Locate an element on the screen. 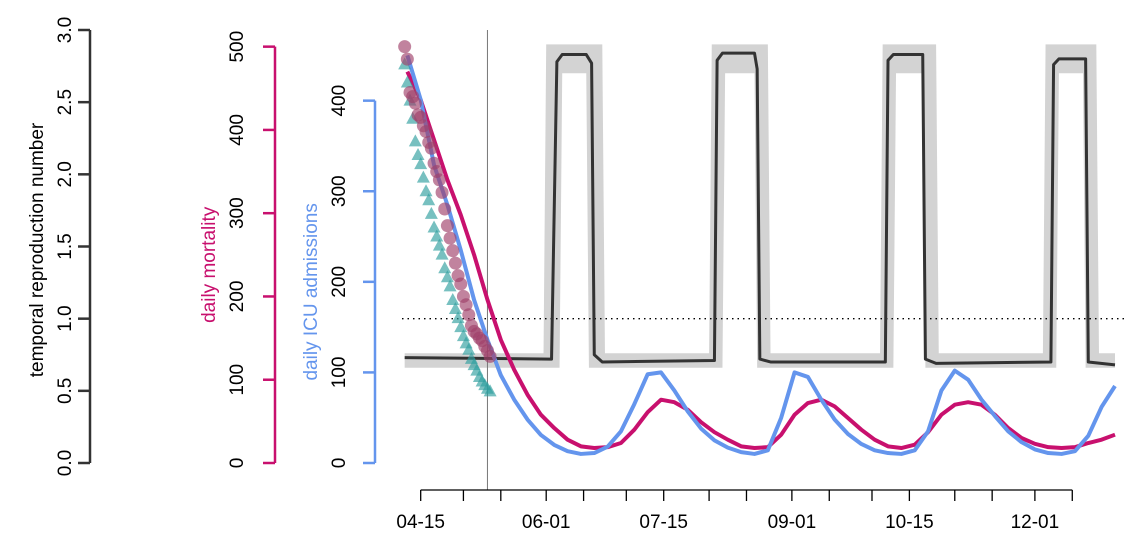 The height and width of the screenshot is (539, 1128). y-tick-label: 0.0 is located at coordinates (65, 463).